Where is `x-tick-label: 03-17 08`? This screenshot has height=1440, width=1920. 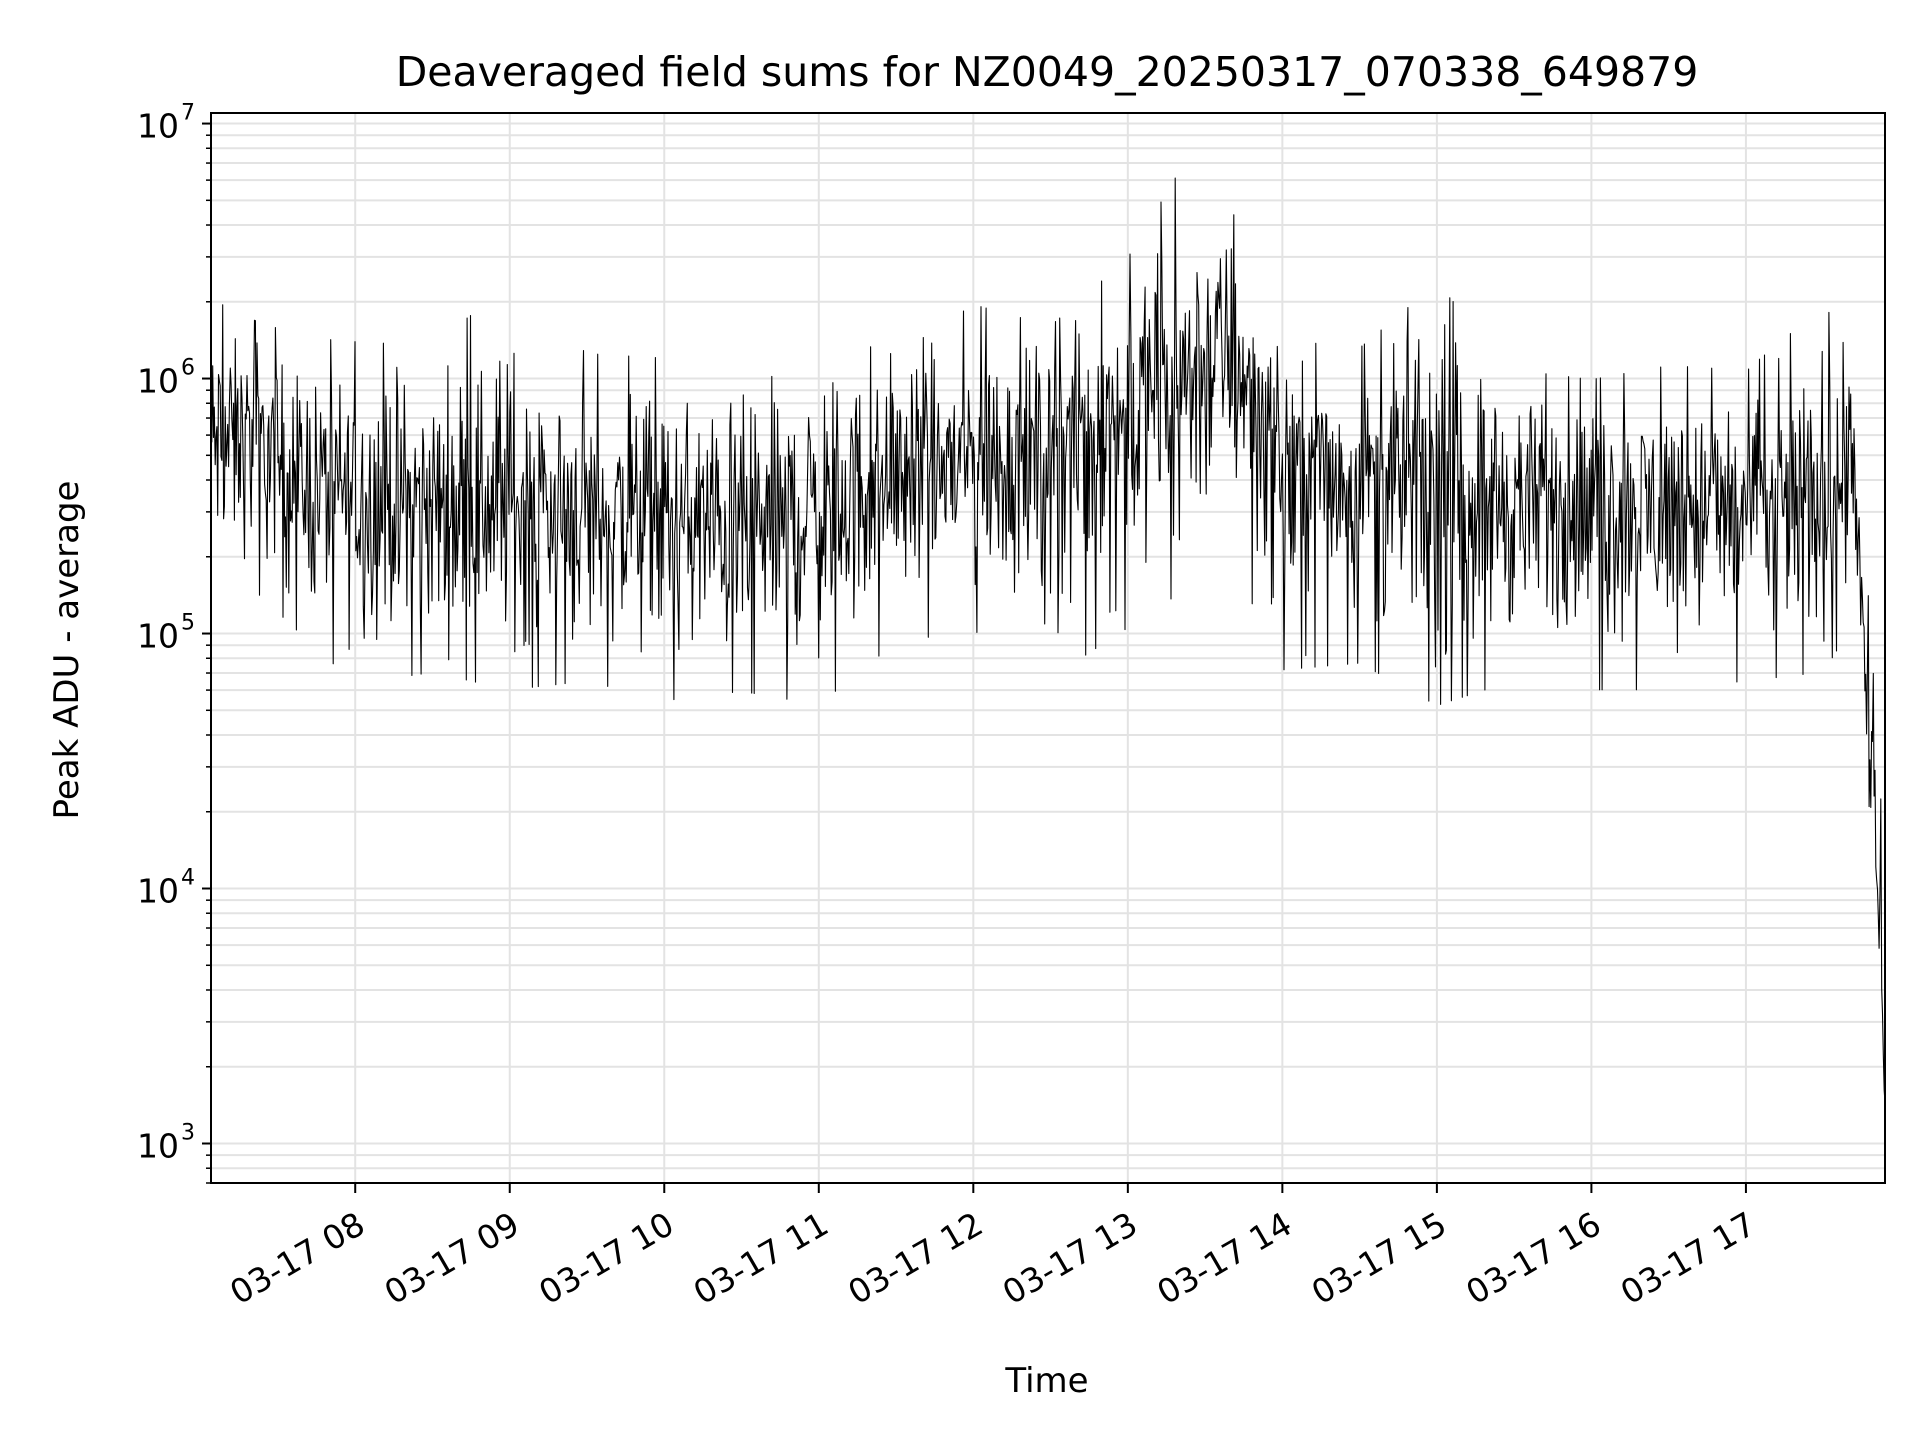 x-tick-label: 03-17 08 is located at coordinates (297, 1258).